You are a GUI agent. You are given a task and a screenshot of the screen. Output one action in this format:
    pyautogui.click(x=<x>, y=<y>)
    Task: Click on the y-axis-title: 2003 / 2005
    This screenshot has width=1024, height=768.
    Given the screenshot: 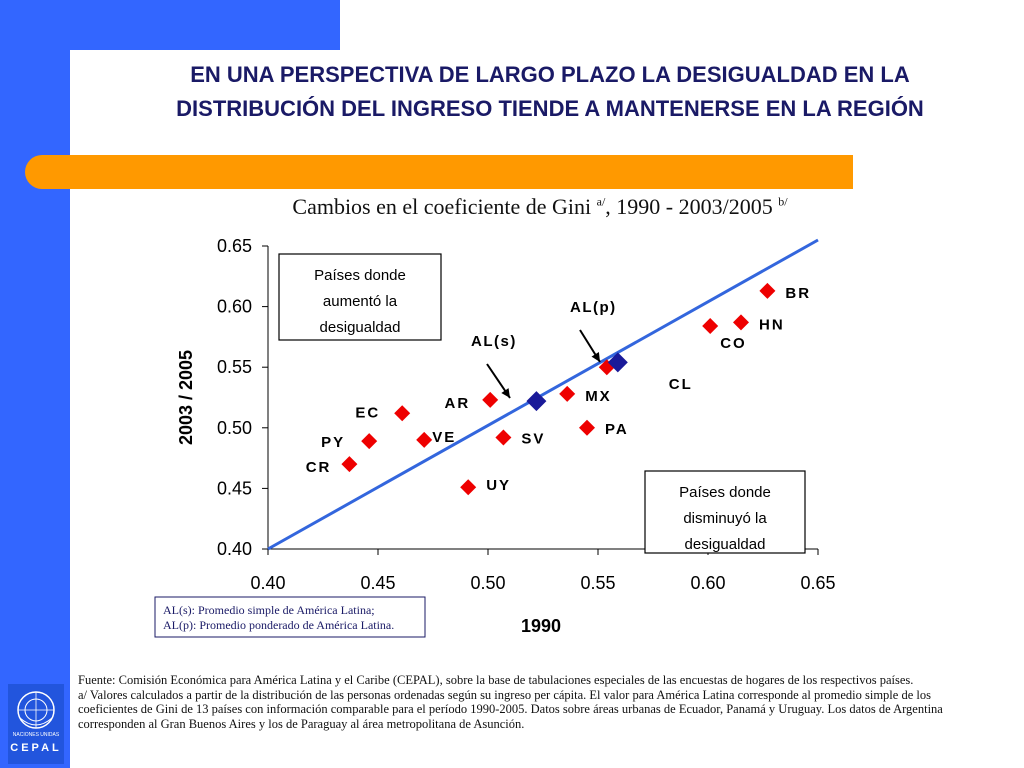 What is the action you would take?
    pyautogui.click(x=186, y=397)
    